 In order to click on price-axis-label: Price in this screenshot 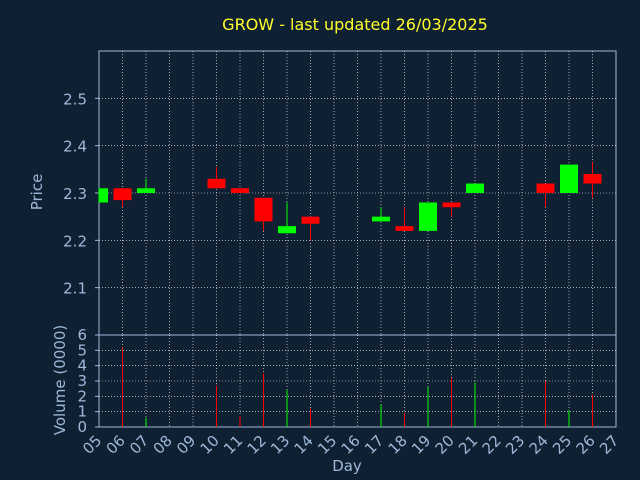, I will do `click(37, 192)`.